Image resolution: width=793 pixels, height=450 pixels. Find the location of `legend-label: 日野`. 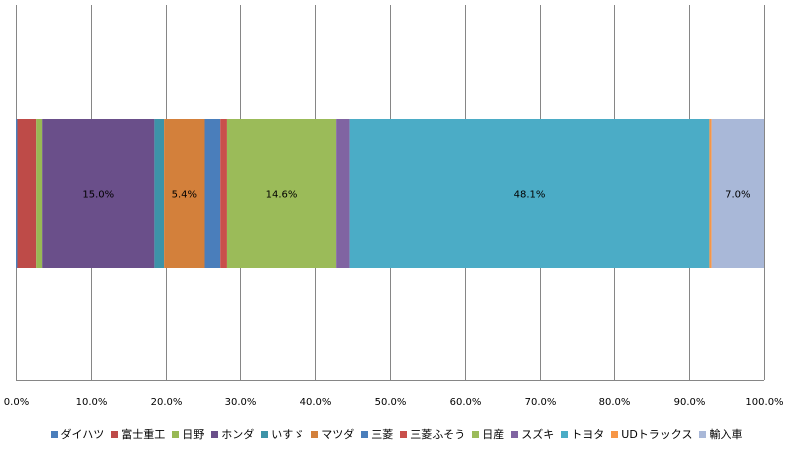

legend-label: 日野 is located at coordinates (193, 434).